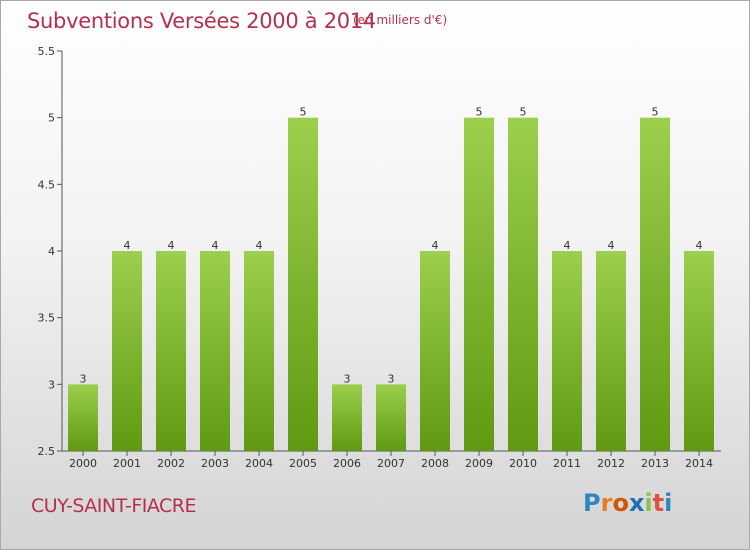 The image size is (750, 550). Describe the element at coordinates (47, 318) in the screenshot. I see `y-tick-label: 3.5` at that location.